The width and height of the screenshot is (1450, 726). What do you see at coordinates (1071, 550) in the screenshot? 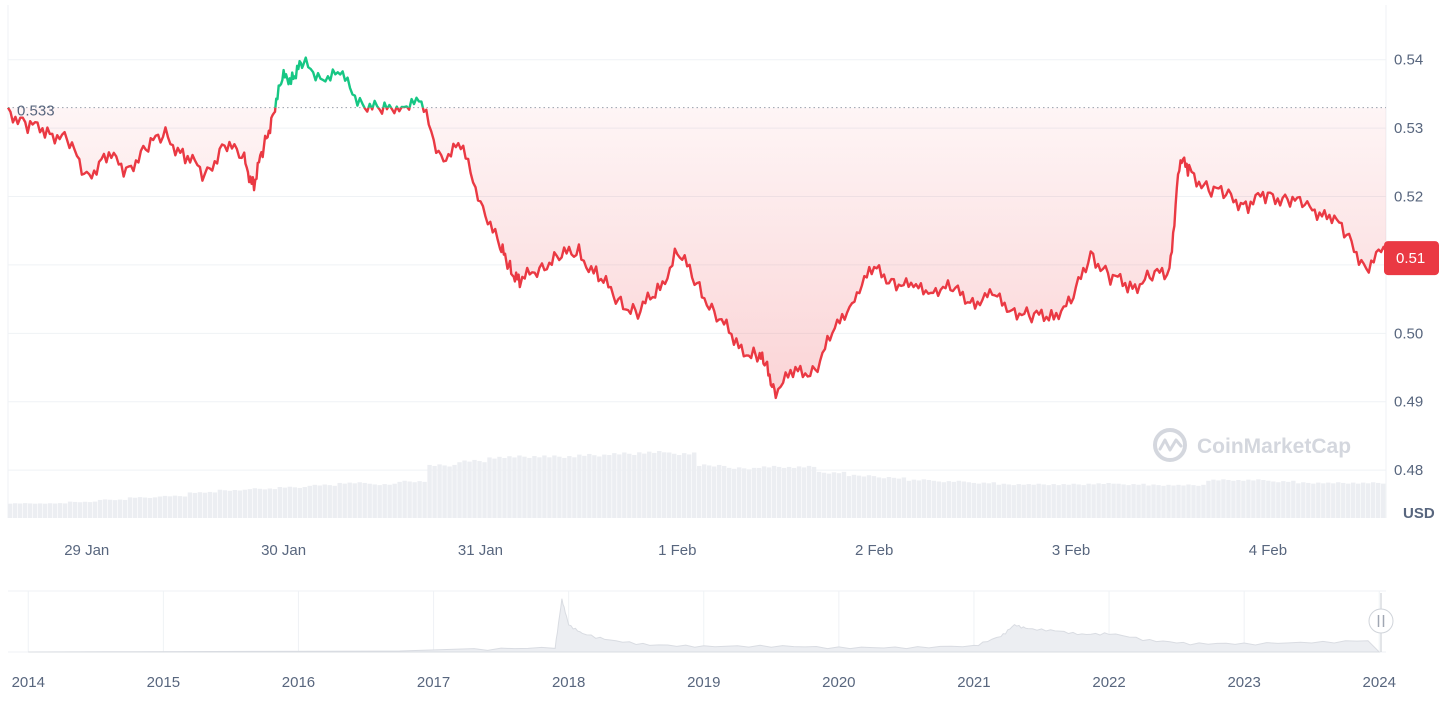
I see `x-tick-label: 3 Feb` at bounding box center [1071, 550].